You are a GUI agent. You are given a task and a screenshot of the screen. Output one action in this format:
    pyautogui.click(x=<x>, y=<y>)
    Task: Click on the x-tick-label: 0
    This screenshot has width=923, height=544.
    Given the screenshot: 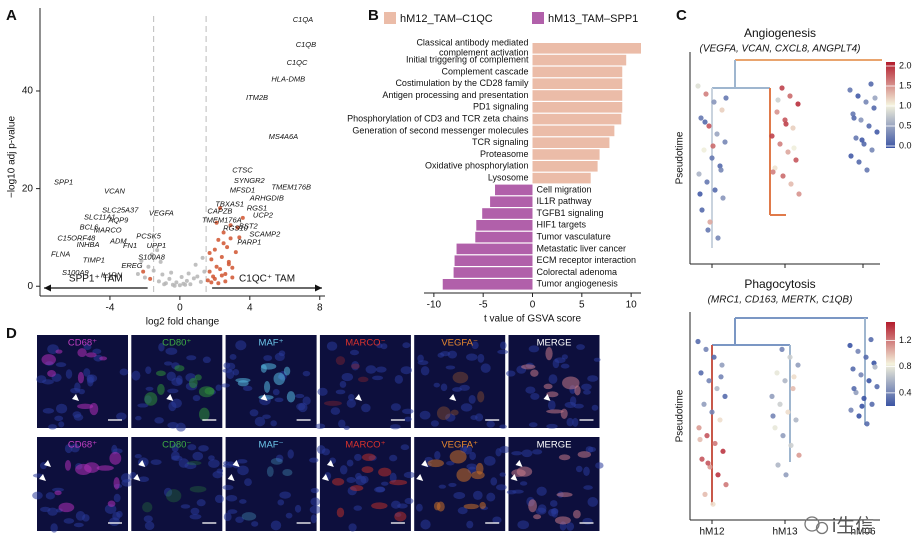 What is the action you would take?
    pyautogui.click(x=180, y=308)
    